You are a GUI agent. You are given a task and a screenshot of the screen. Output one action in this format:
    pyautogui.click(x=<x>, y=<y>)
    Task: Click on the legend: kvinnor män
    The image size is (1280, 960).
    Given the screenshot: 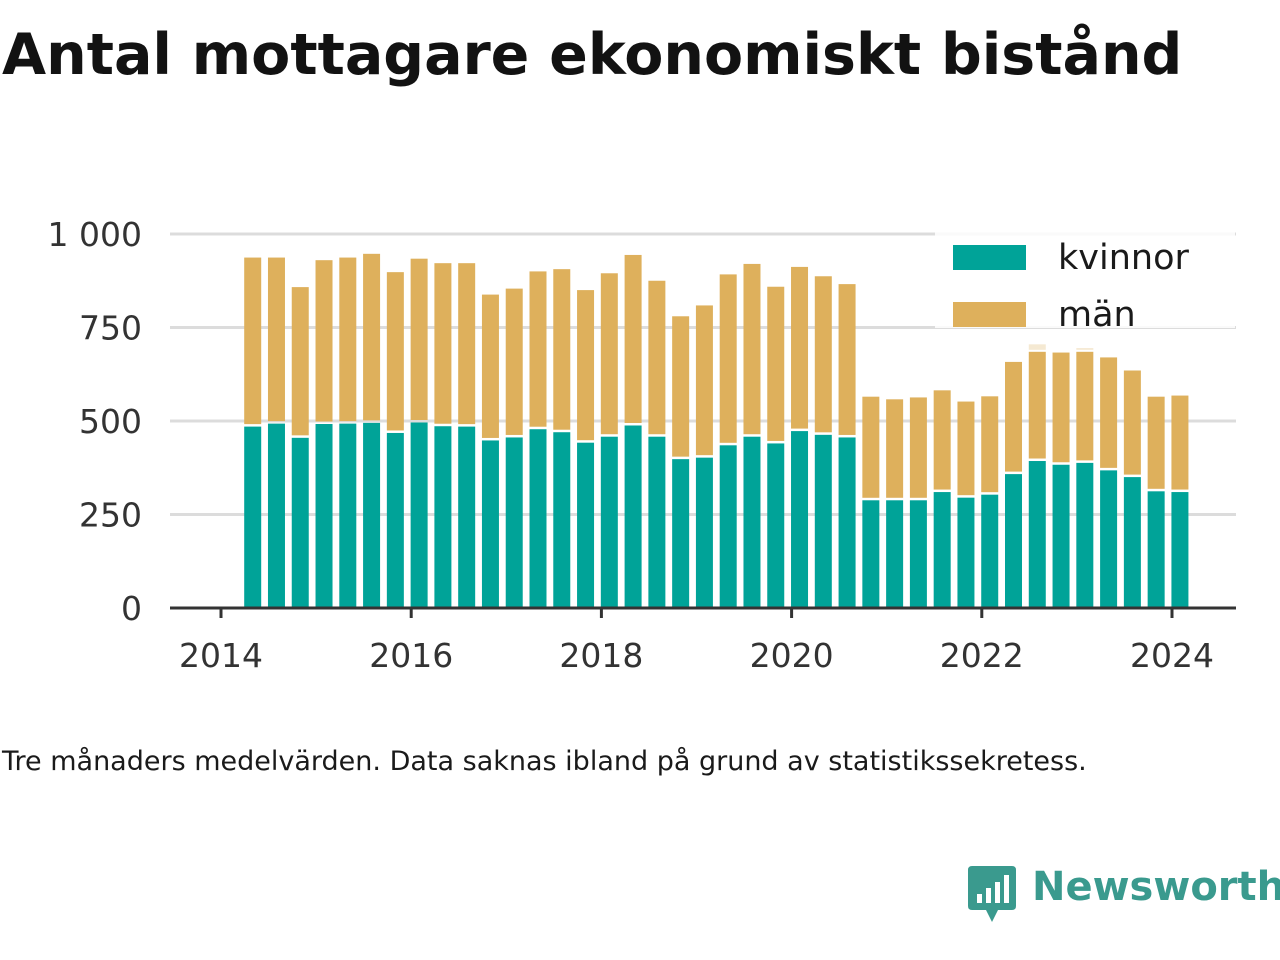 What is the action you would take?
    pyautogui.click(x=1085, y=282)
    